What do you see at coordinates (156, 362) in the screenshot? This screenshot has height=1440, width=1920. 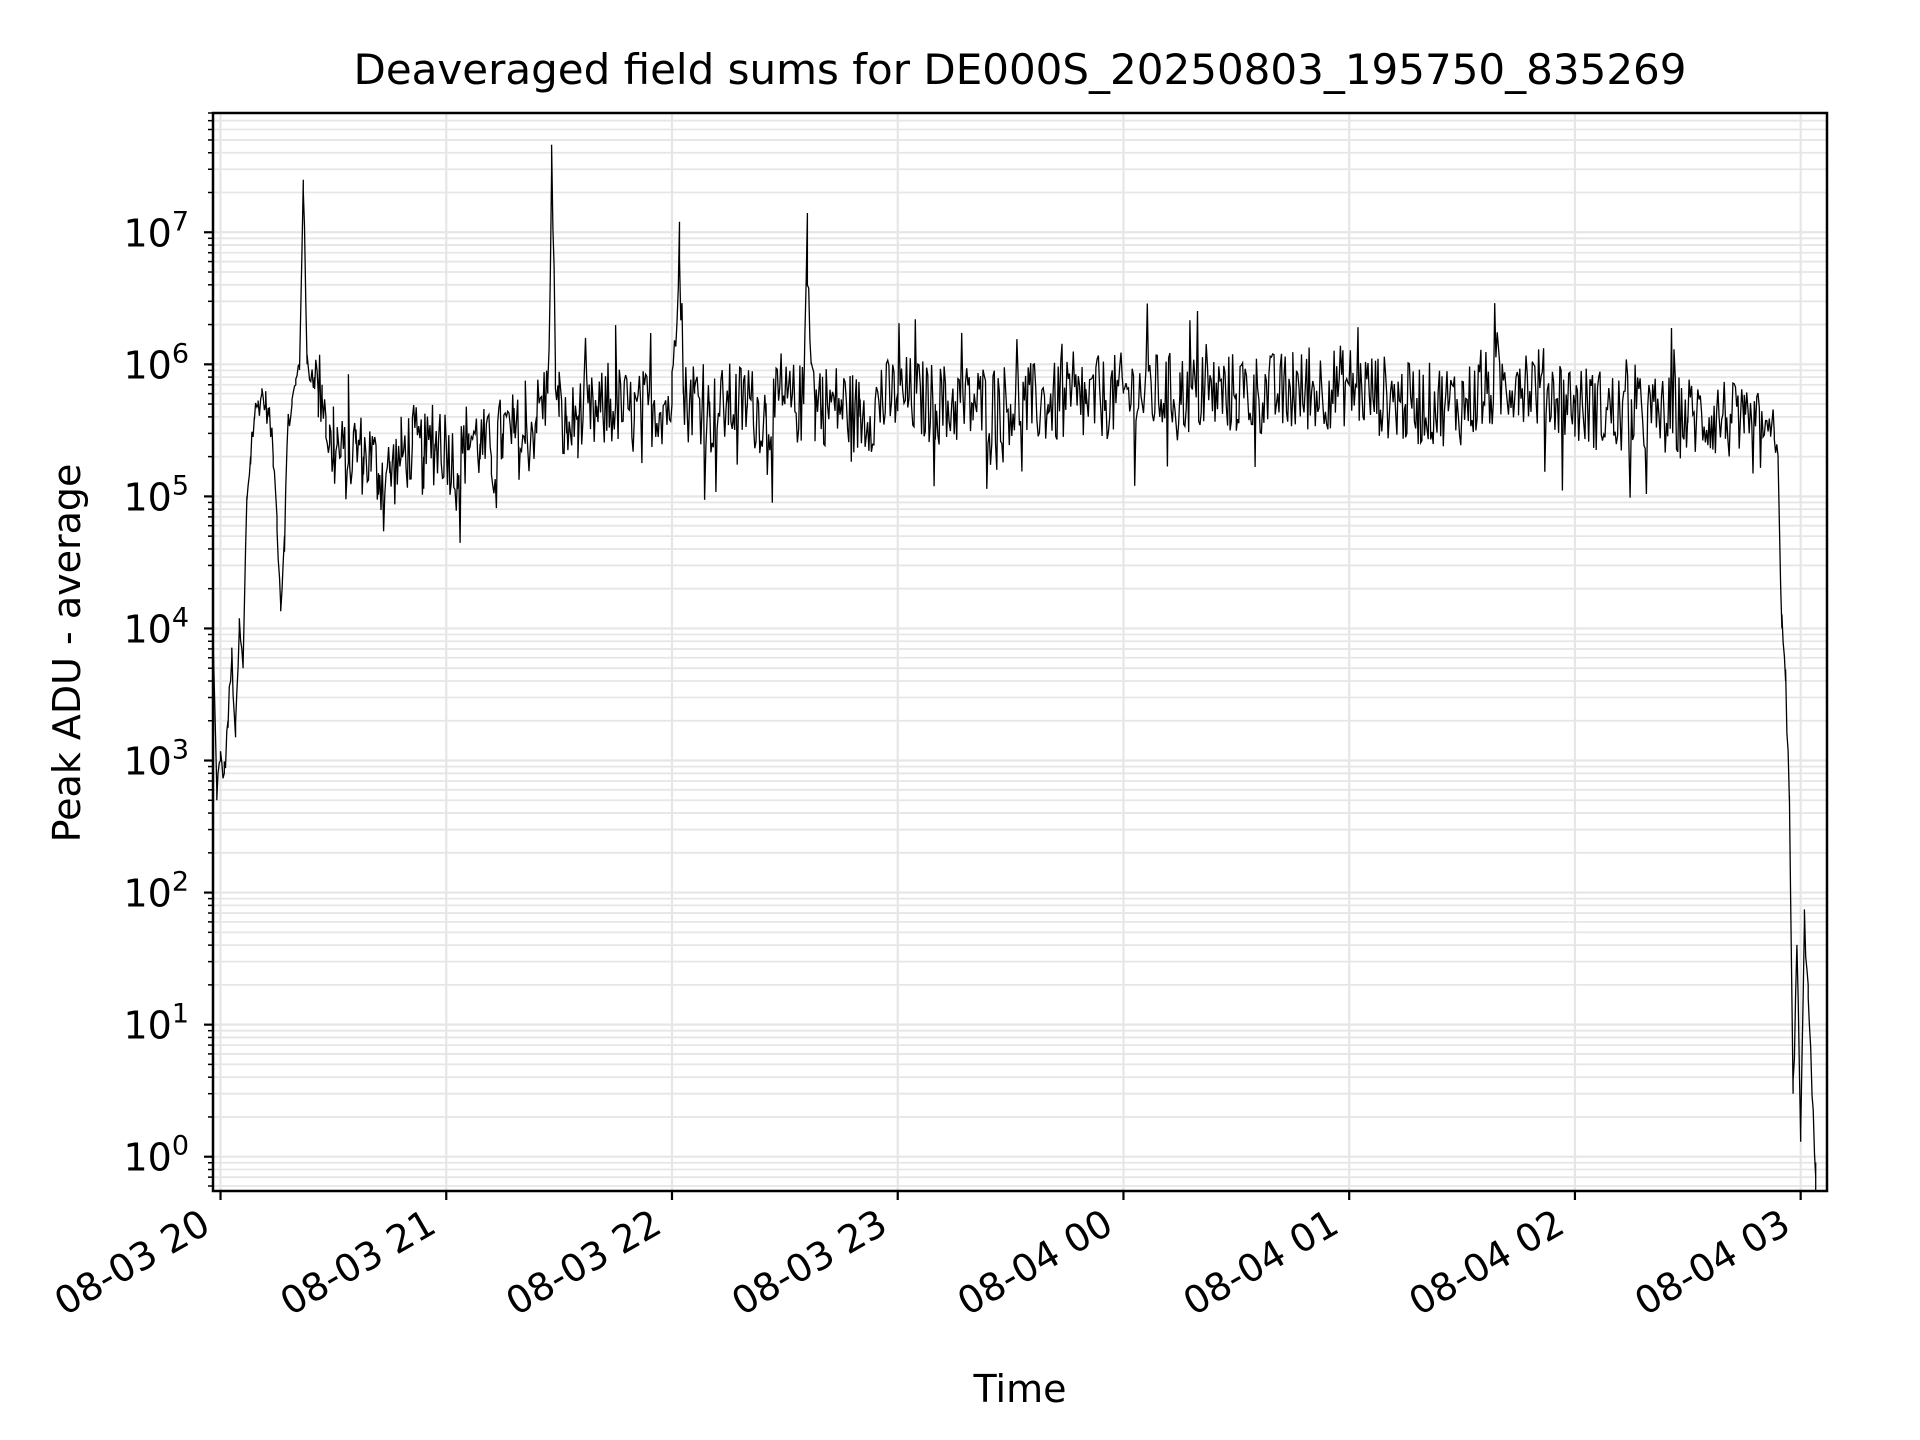 I see `y-tick-label: 106` at bounding box center [156, 362].